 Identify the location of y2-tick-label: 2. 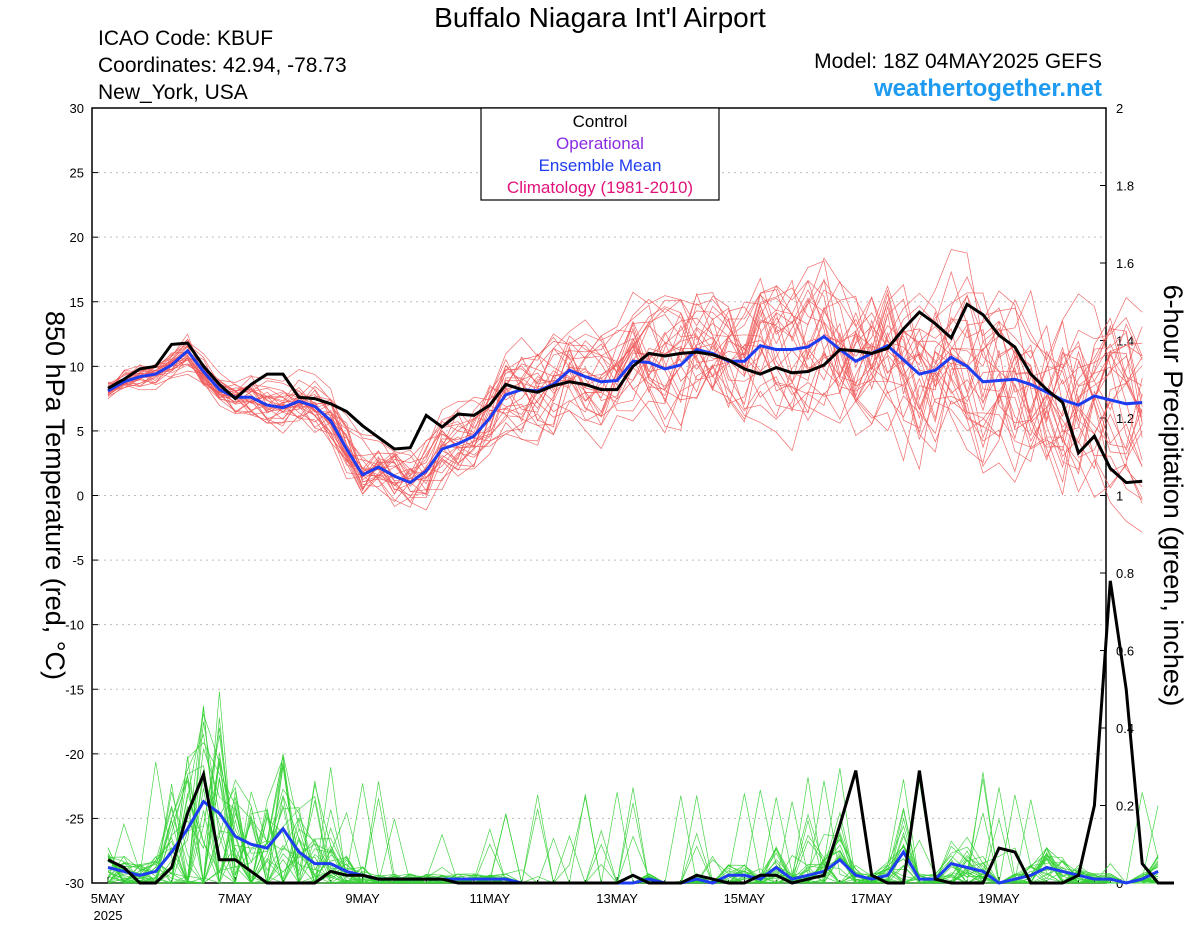
(1119, 108).